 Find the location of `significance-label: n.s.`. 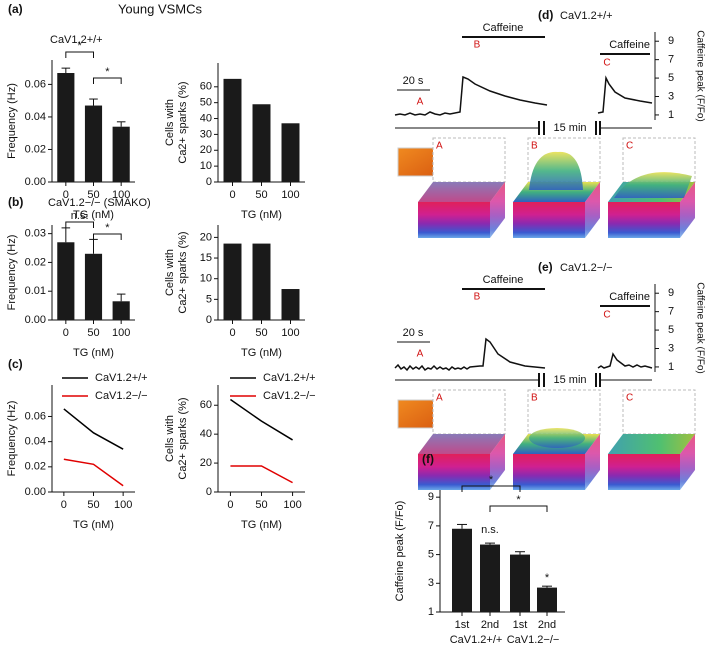

significance-label: n.s. is located at coordinates (80, 216).